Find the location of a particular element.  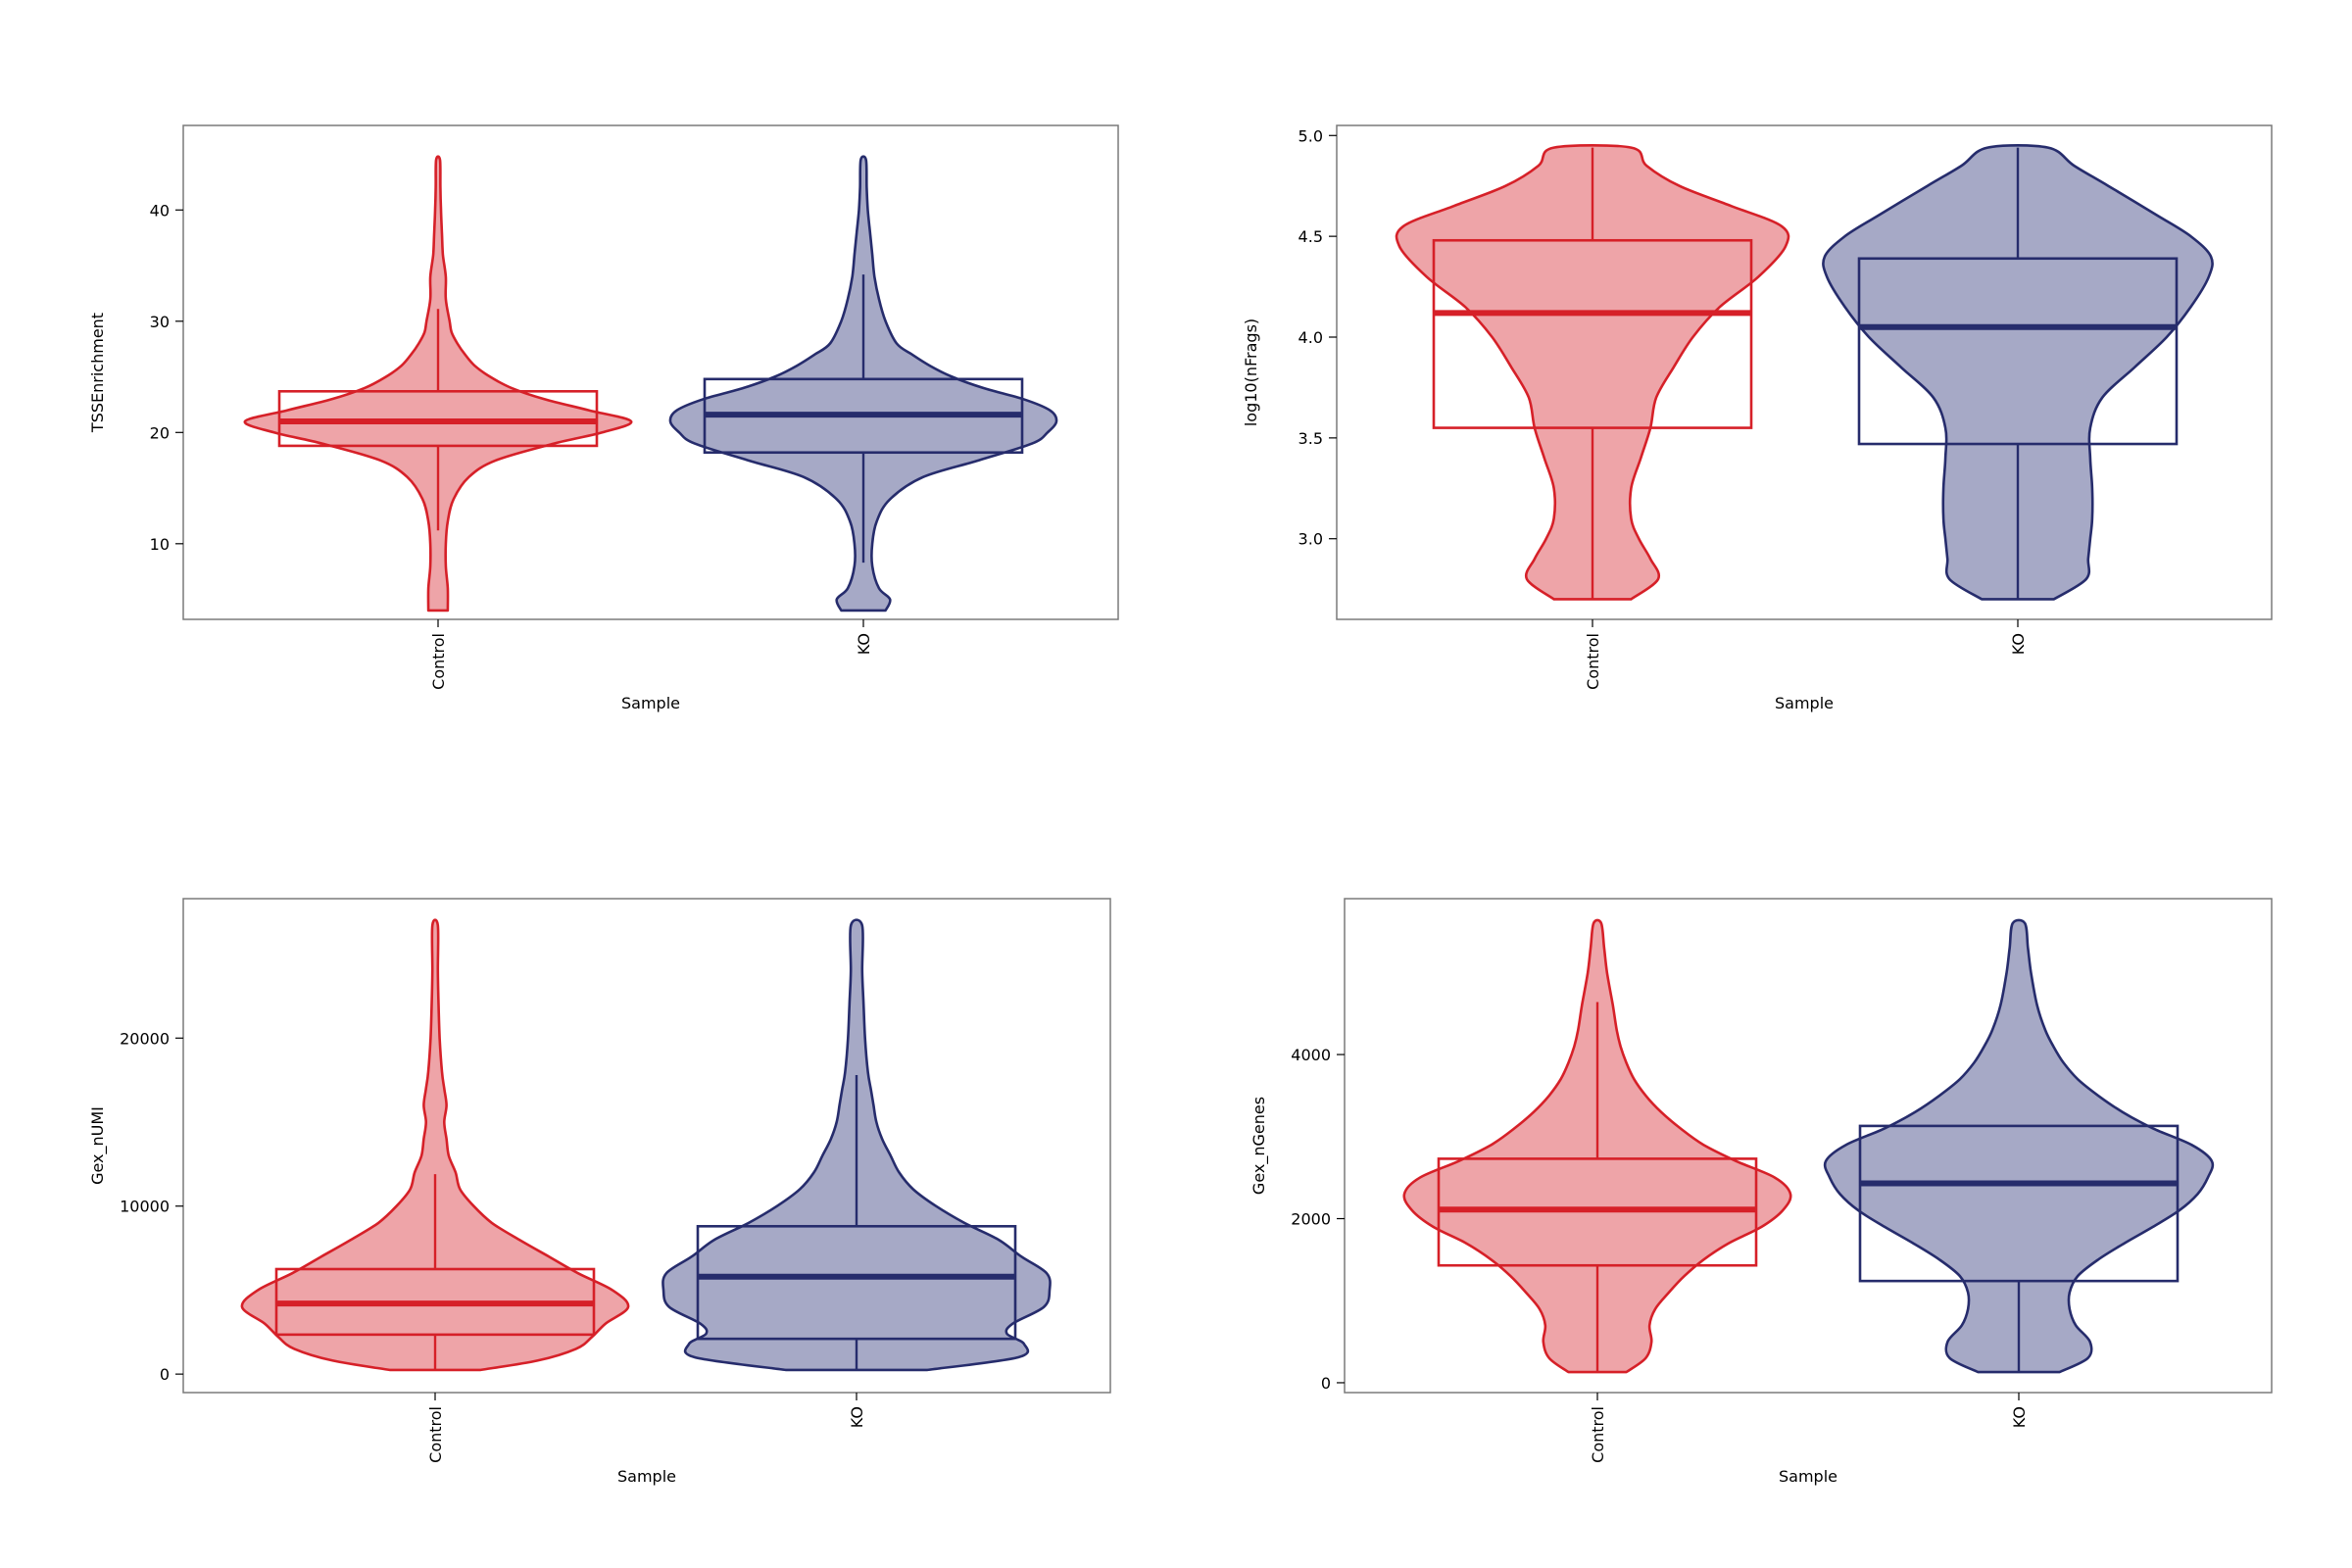

y-tick-label: 5.0 is located at coordinates (1310, 135).